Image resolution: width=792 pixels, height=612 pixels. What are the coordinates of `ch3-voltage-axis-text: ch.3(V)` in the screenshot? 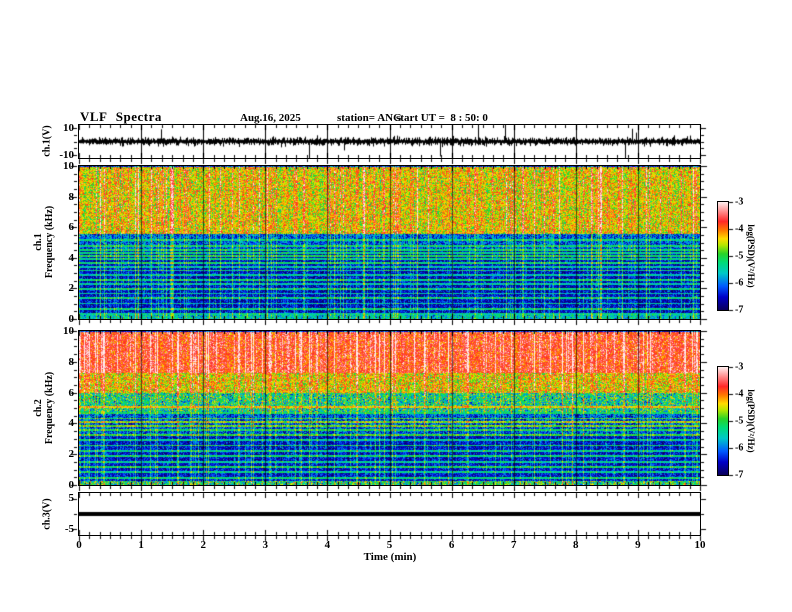 It's located at (47, 514).